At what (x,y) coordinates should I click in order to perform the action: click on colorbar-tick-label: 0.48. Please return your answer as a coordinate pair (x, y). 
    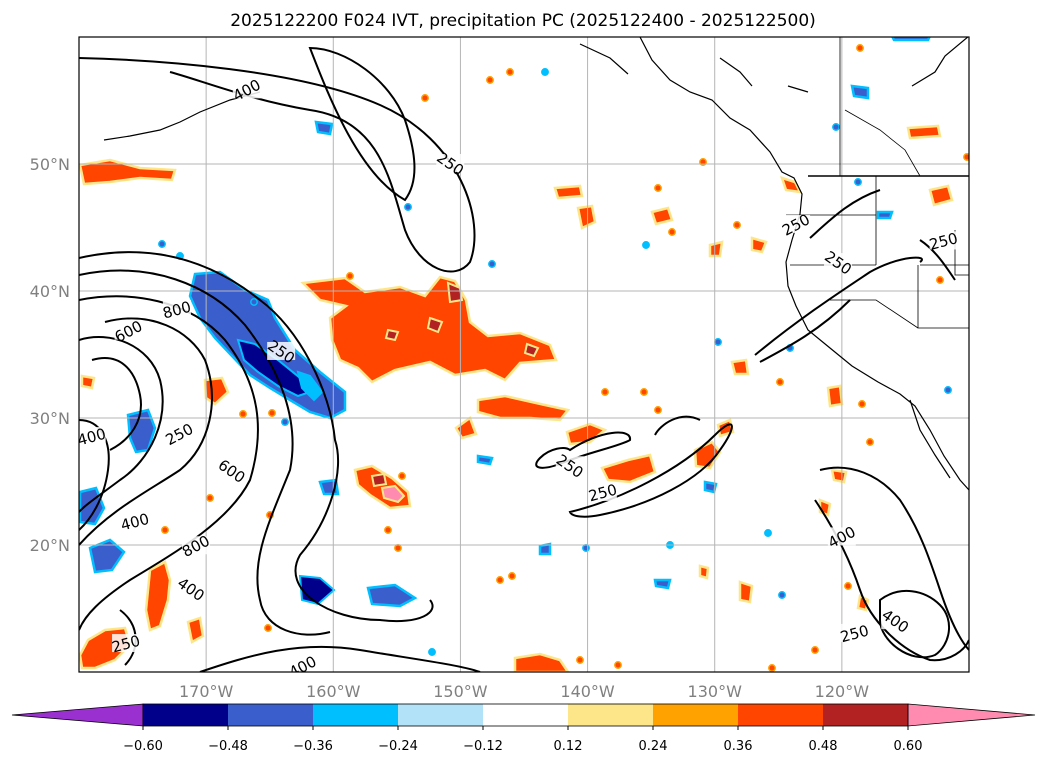
    Looking at the image, I should click on (823, 746).